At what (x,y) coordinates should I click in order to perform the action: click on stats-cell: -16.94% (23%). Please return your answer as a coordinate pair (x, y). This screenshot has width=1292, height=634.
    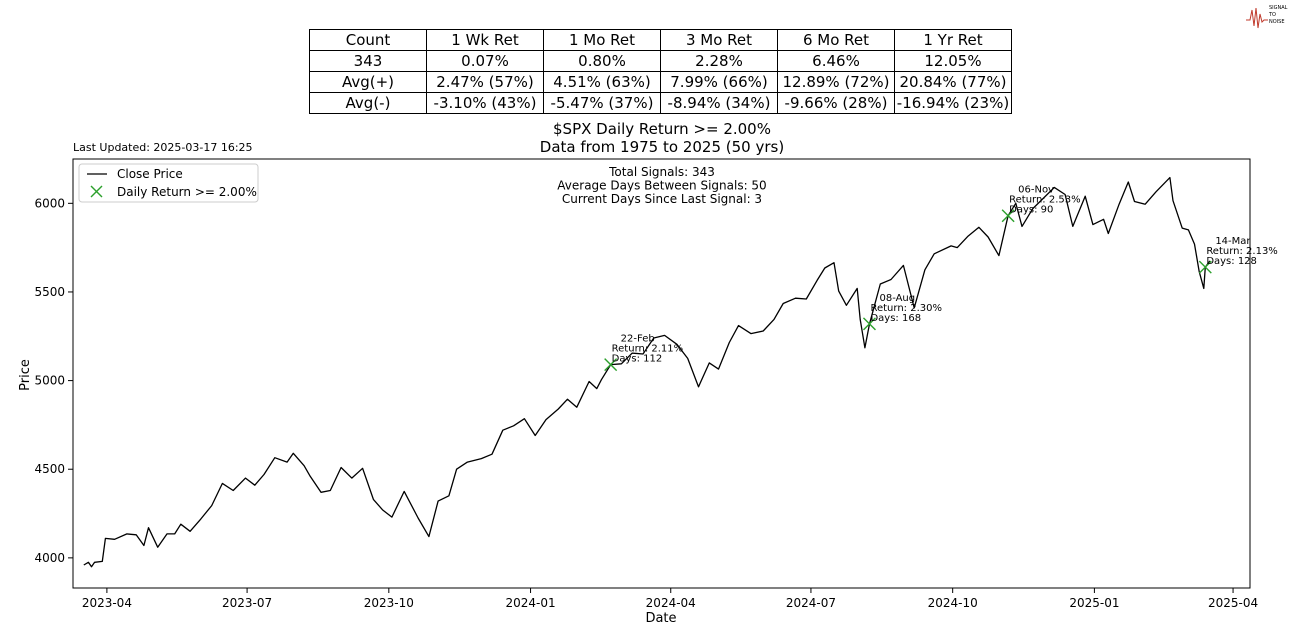
    Looking at the image, I should click on (953, 103).